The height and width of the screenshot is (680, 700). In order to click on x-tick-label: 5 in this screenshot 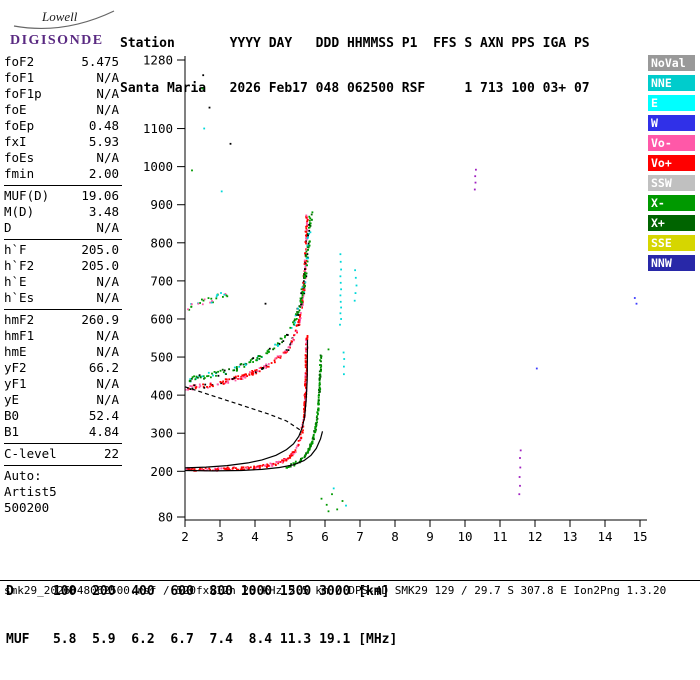, I will do `click(290, 536)`.